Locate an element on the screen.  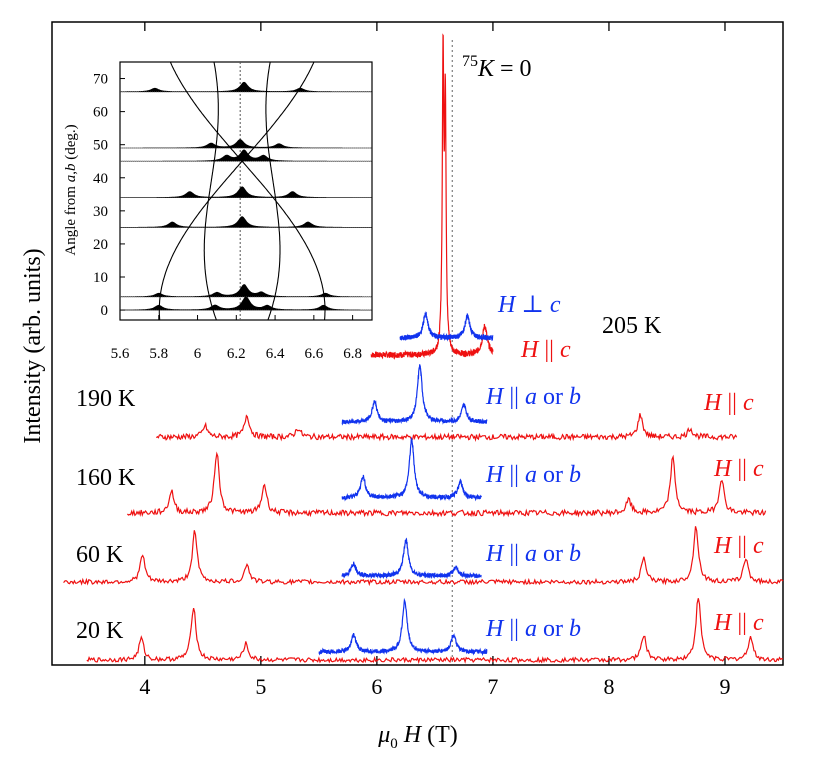
series-label-160k-h-par-c: H || c is located at coordinates (738, 469).